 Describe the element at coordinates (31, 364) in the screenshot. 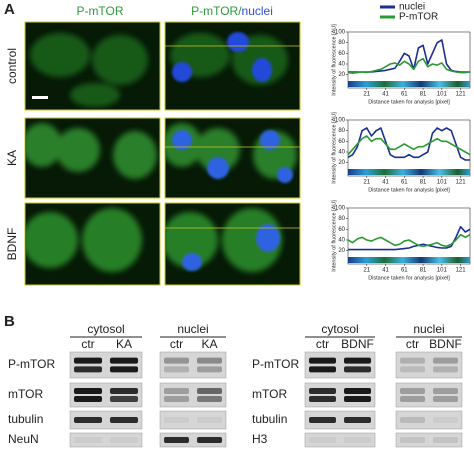

I see `row-label: P-mTOR` at that location.